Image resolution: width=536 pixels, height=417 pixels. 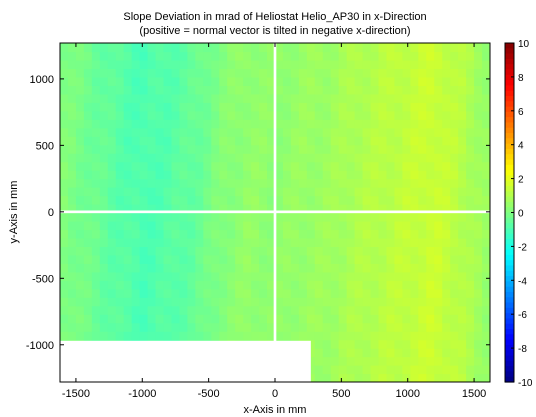 What do you see at coordinates (45, 146) in the screenshot?
I see `y-tick-label: 500` at bounding box center [45, 146].